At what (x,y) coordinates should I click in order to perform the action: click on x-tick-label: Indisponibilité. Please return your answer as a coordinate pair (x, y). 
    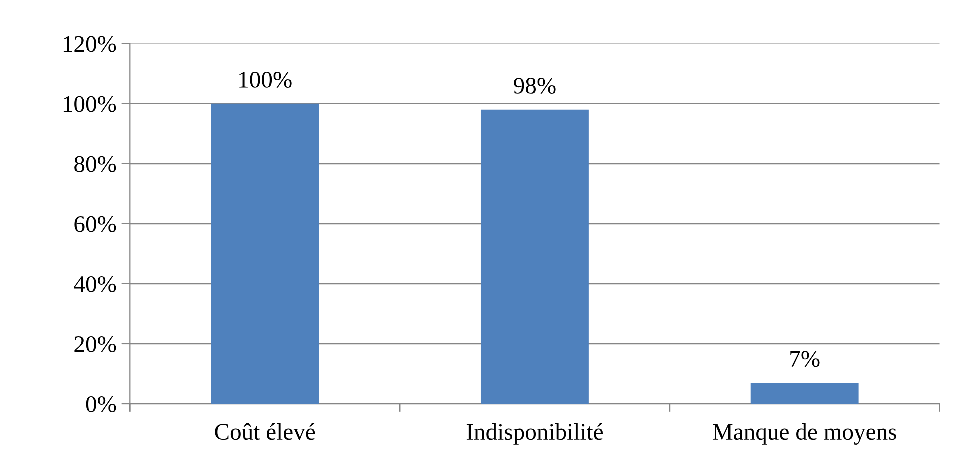
    Looking at the image, I should click on (535, 434).